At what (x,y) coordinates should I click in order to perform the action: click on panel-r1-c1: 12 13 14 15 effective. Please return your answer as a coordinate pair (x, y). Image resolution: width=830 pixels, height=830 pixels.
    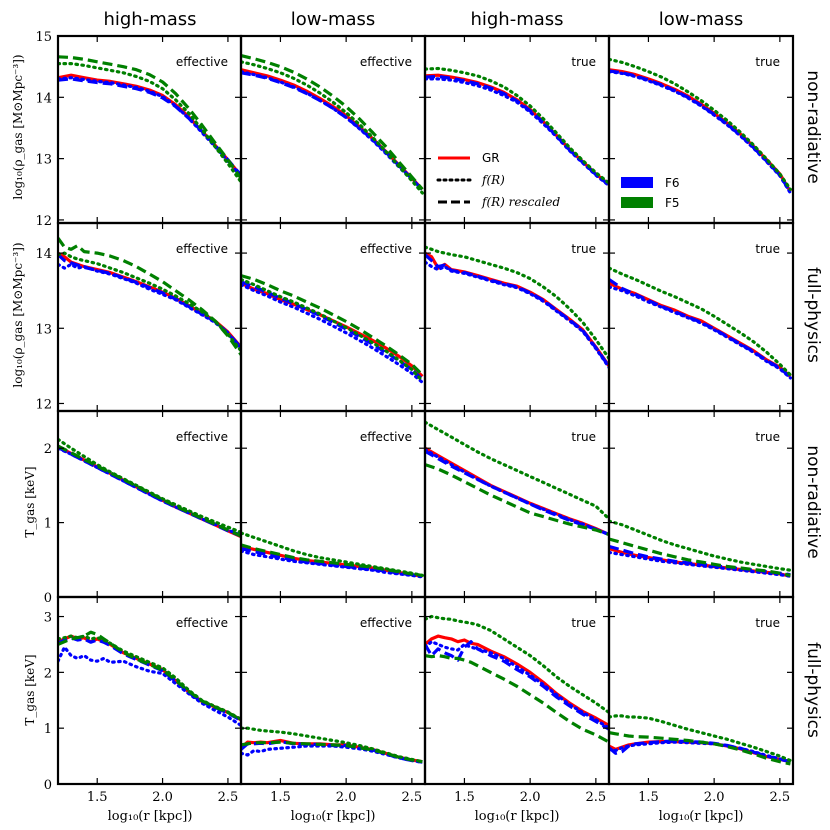
    Looking at the image, I should click on (139, 129).